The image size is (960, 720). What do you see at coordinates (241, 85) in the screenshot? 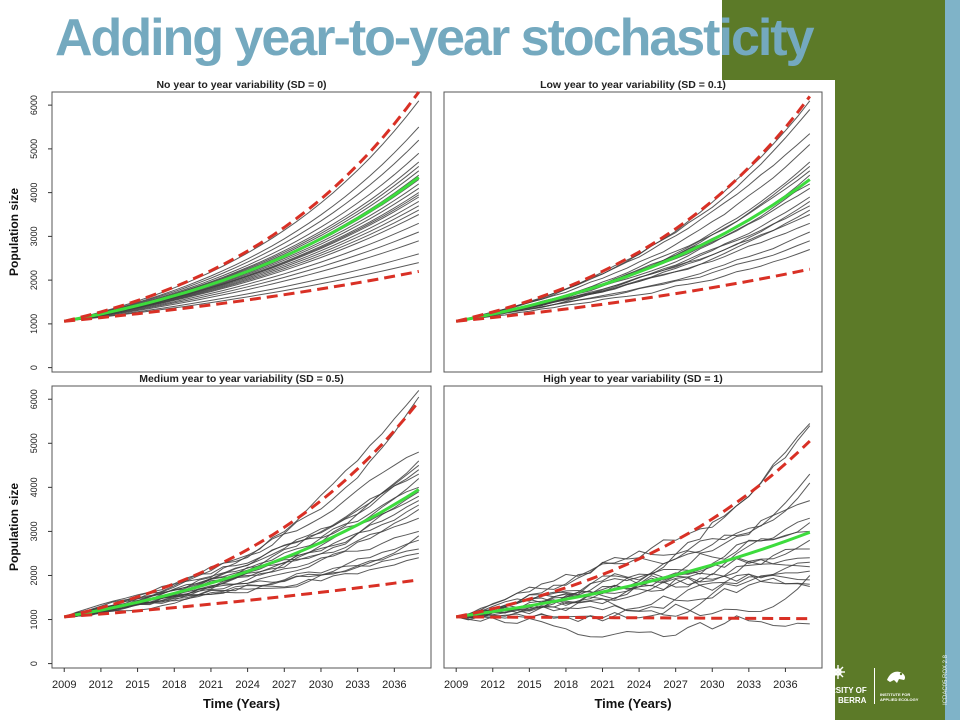
I see `chart-title: No year to year variability (SD = 0)` at bounding box center [241, 85].